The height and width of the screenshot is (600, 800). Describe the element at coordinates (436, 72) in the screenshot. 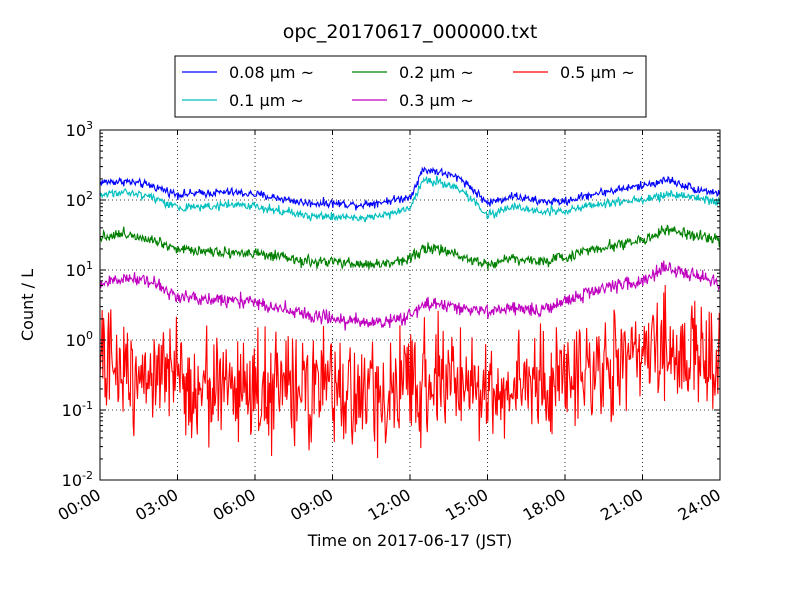

I see `legend-label: 0.2 µm ~` at that location.